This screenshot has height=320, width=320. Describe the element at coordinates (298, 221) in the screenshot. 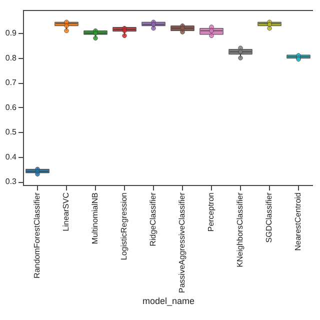

I see `x-tick-label: NearestCentroid` at that location.